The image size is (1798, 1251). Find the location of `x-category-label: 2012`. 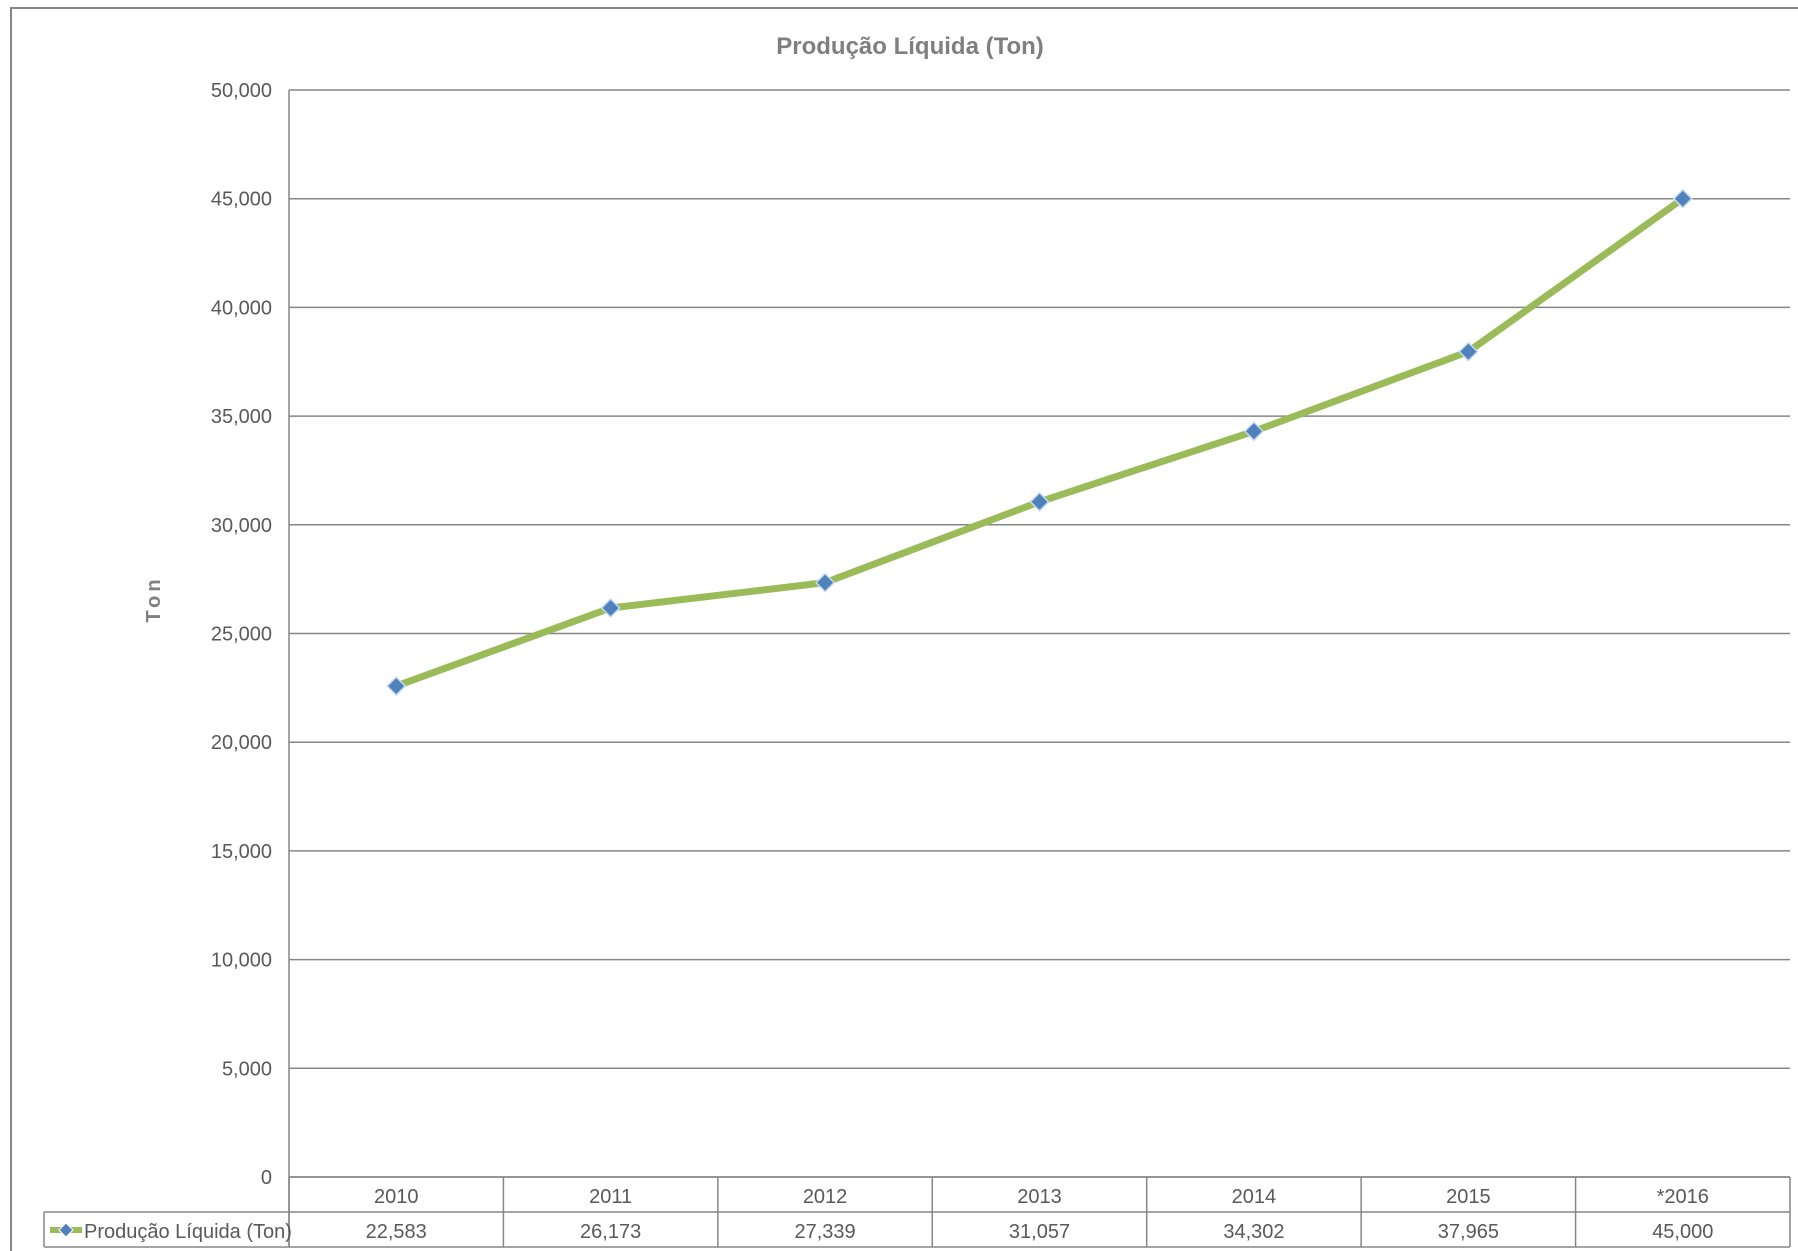

x-category-label: 2012 is located at coordinates (825, 1197).